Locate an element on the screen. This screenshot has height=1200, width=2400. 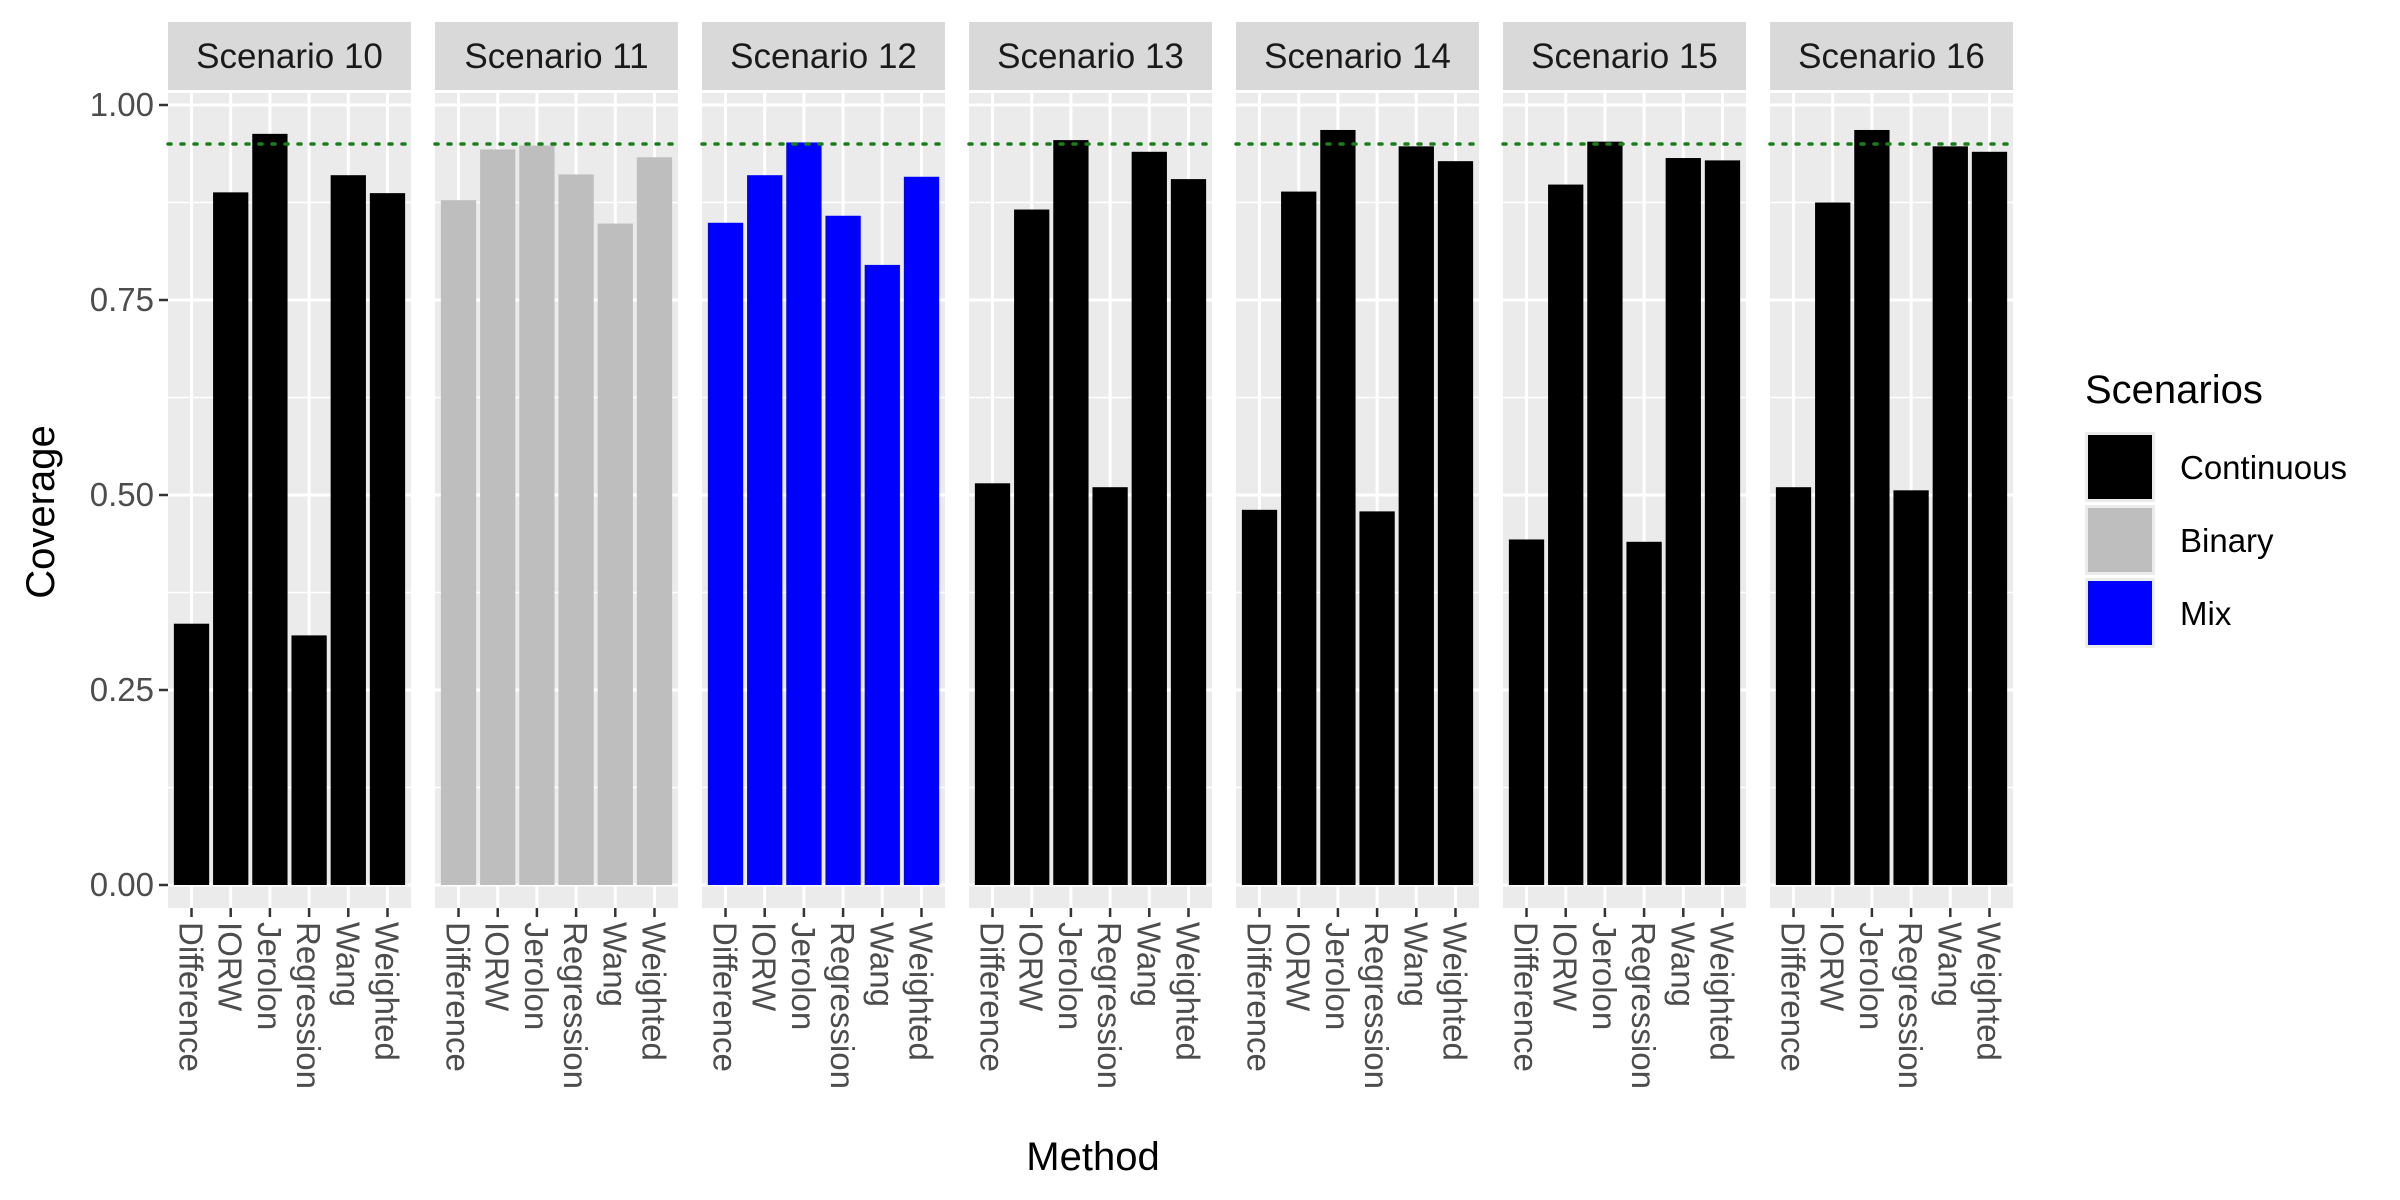
y-axis-title: Coverage is located at coordinates (41, 511).